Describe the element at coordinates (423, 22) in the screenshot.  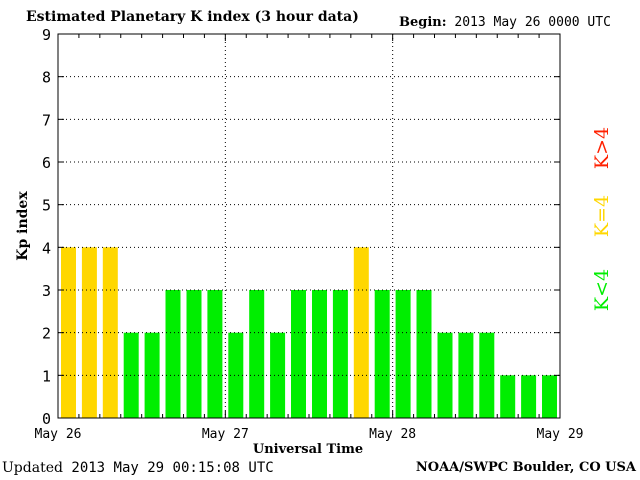
I see `begin-label: Begin:` at that location.